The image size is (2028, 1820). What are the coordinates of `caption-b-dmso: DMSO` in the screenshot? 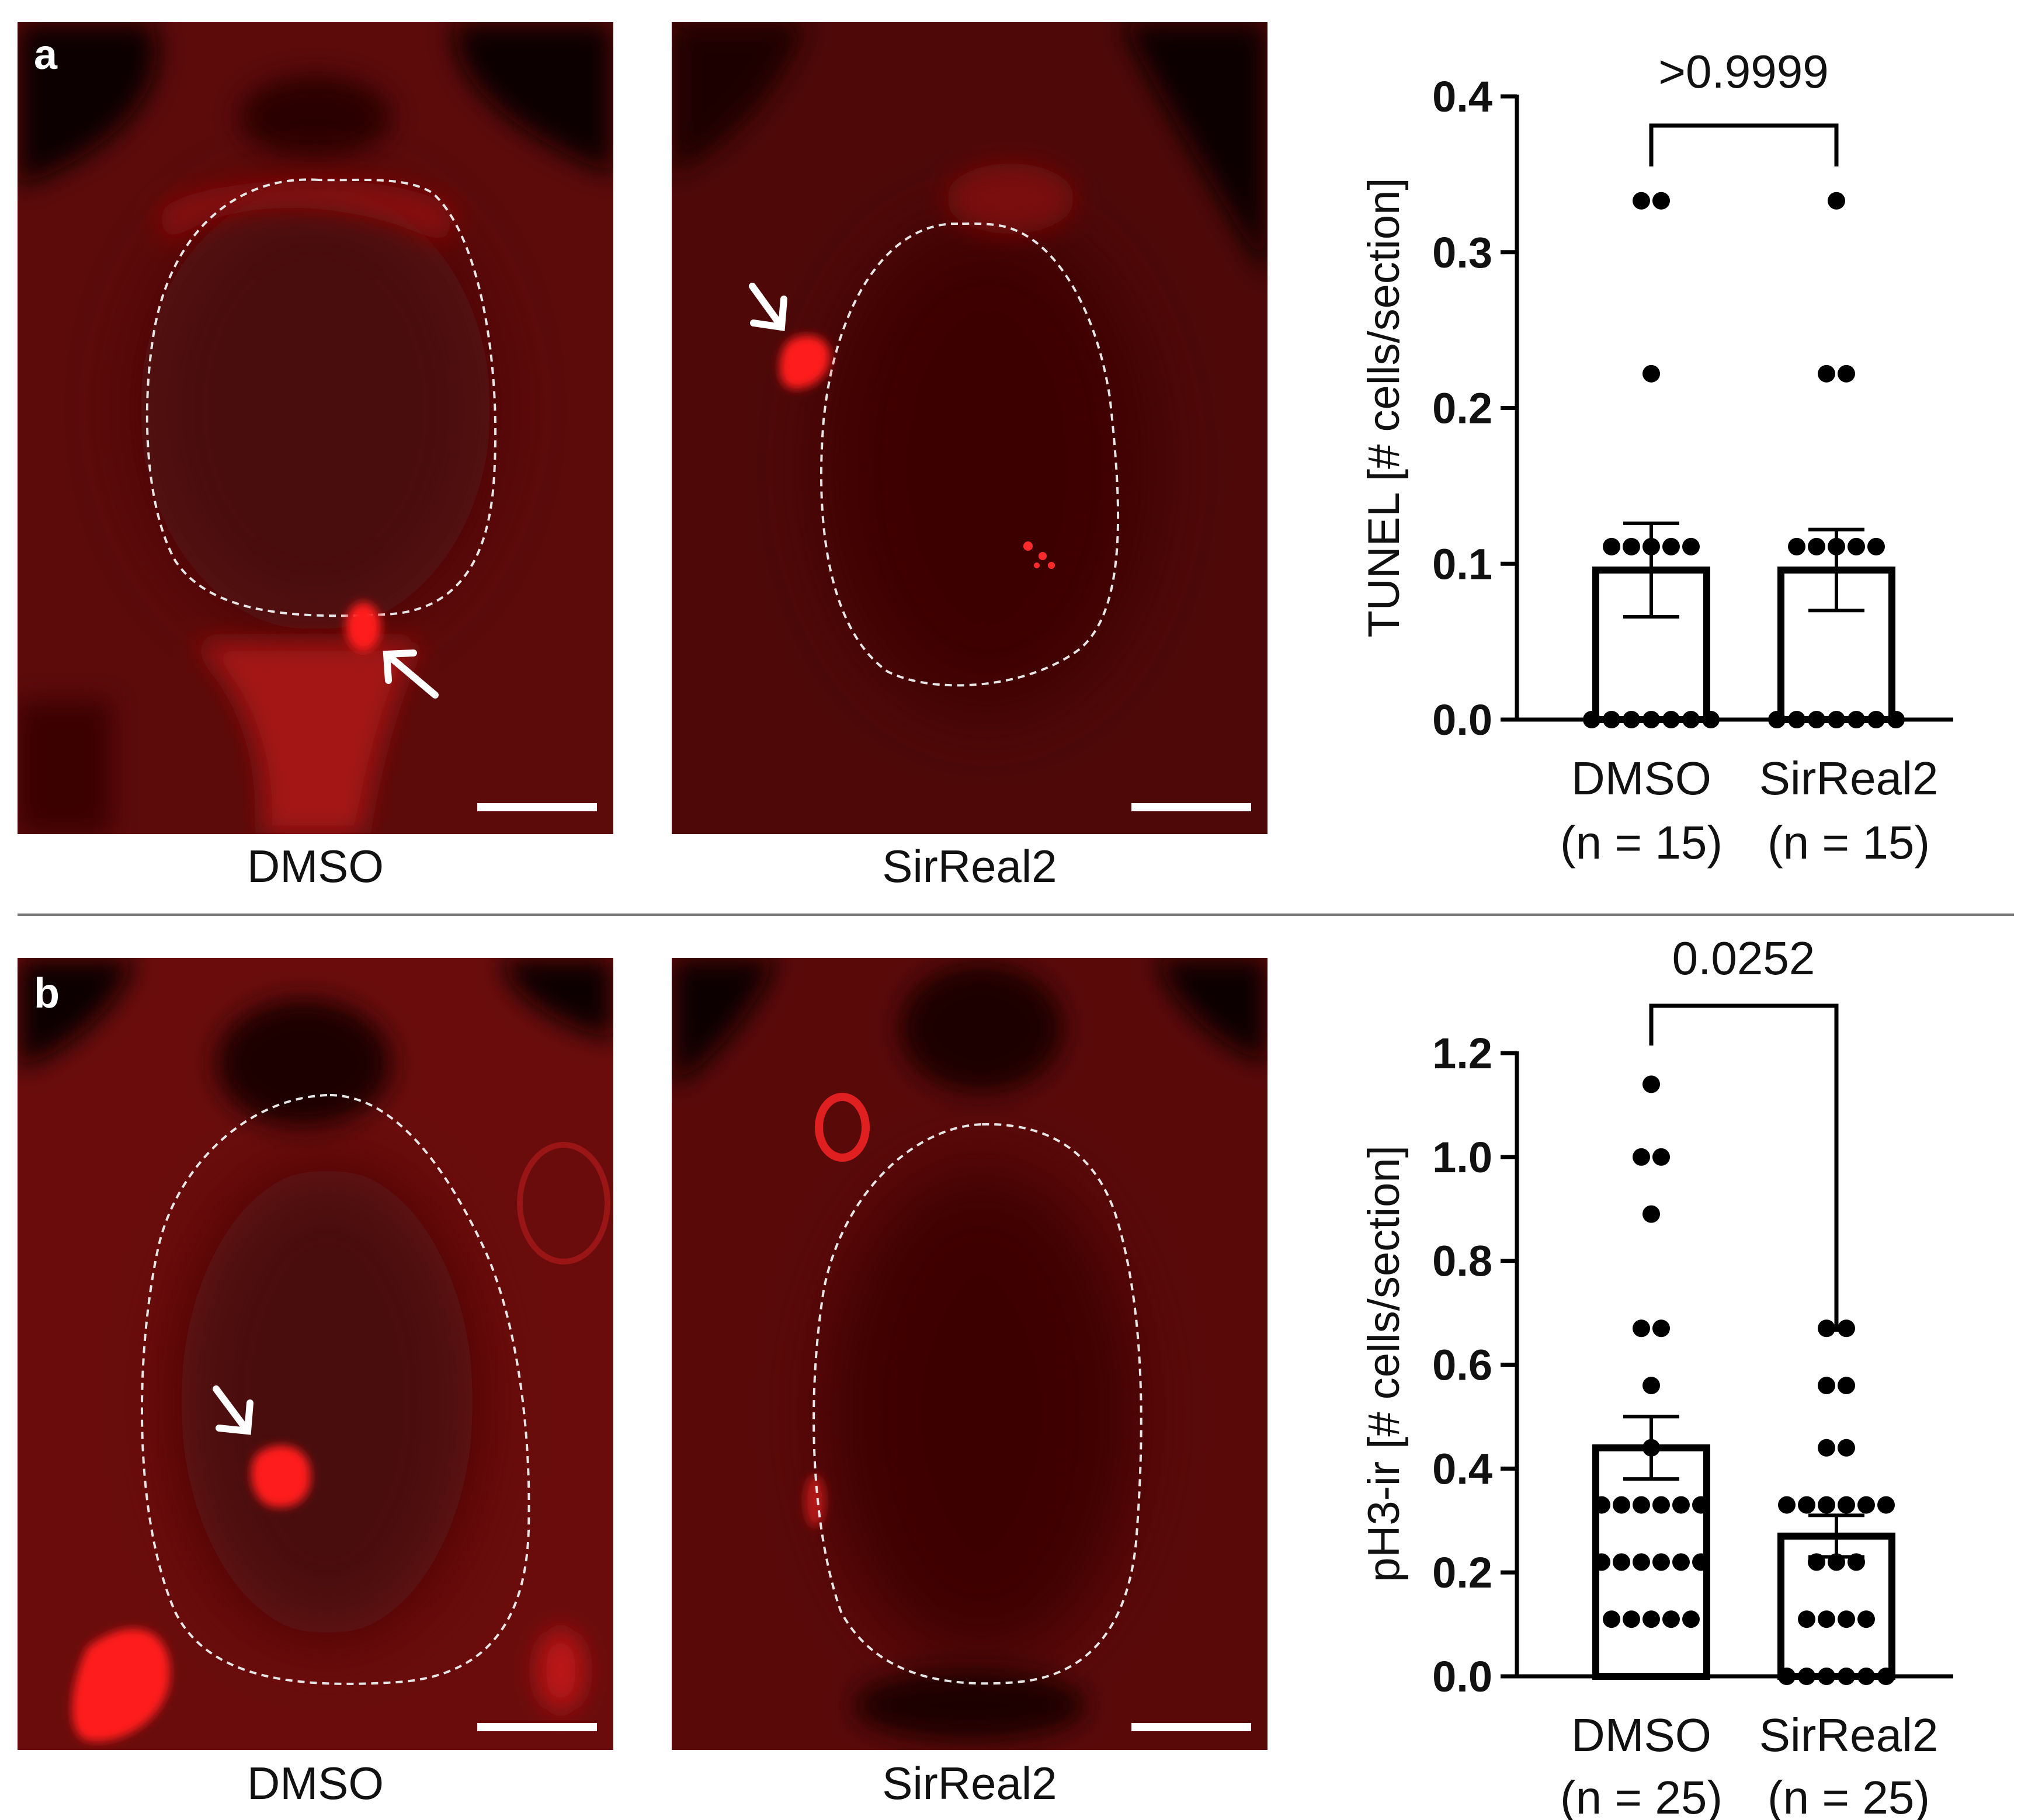 It's located at (316, 1783).